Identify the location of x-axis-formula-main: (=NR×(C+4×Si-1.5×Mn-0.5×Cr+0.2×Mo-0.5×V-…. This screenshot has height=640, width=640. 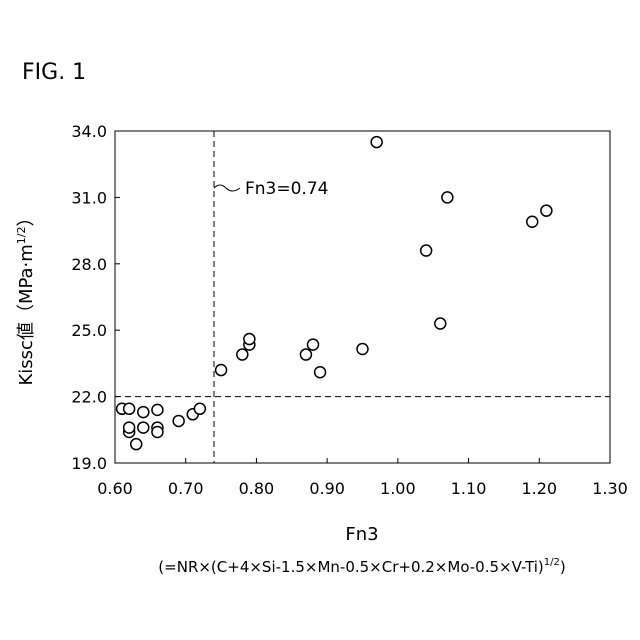
(350, 567).